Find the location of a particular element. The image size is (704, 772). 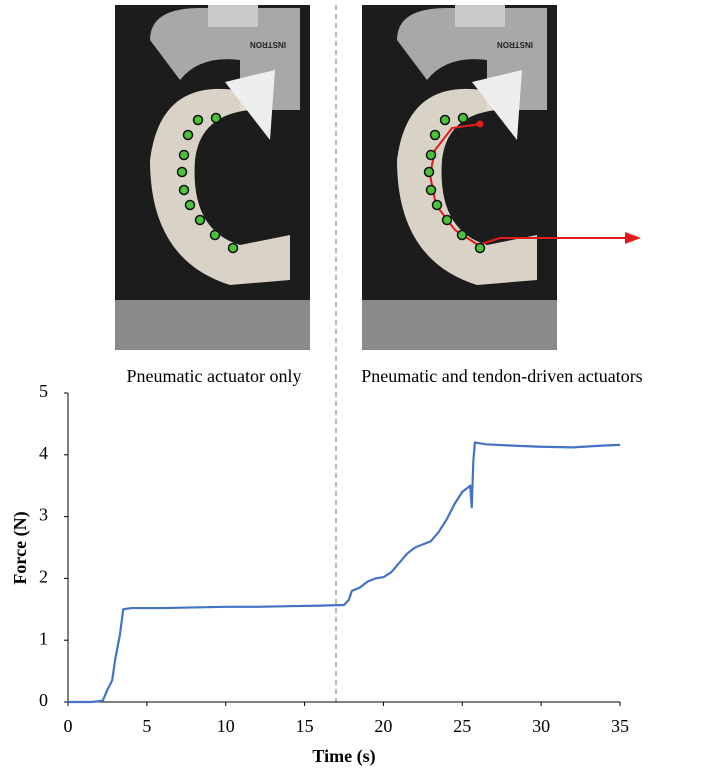

x-tick-label: 25 is located at coordinates (462, 726).